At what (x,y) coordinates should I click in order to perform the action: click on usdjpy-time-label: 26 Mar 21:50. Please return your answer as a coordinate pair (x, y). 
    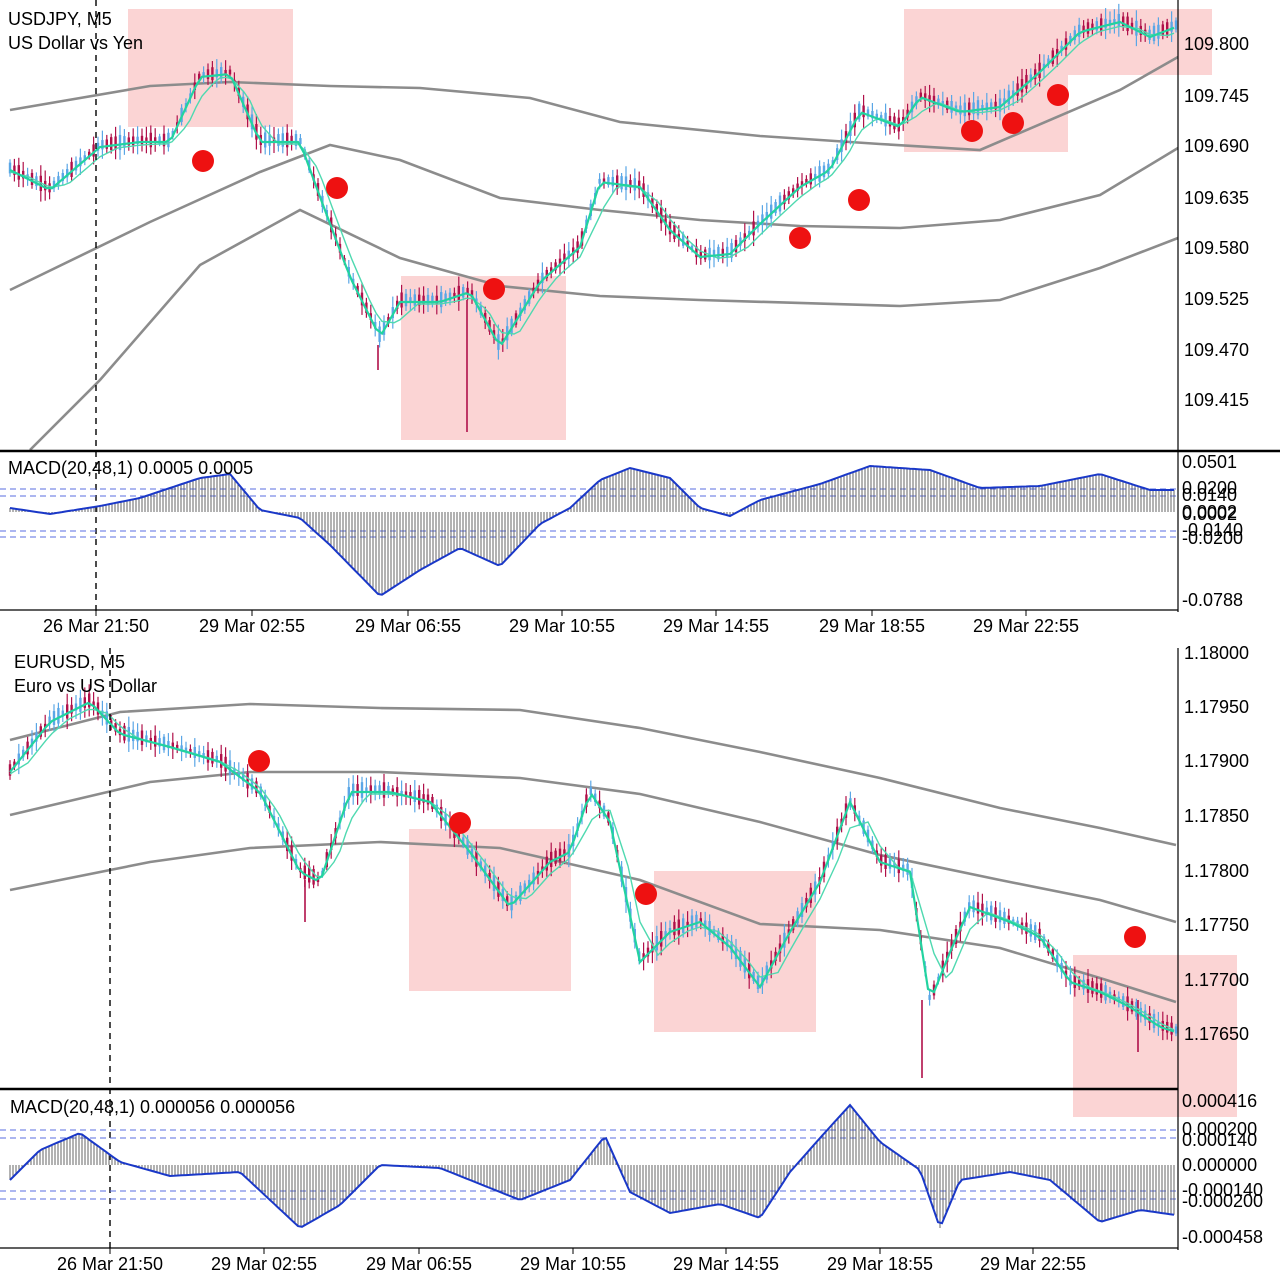
    Looking at the image, I should click on (96, 626).